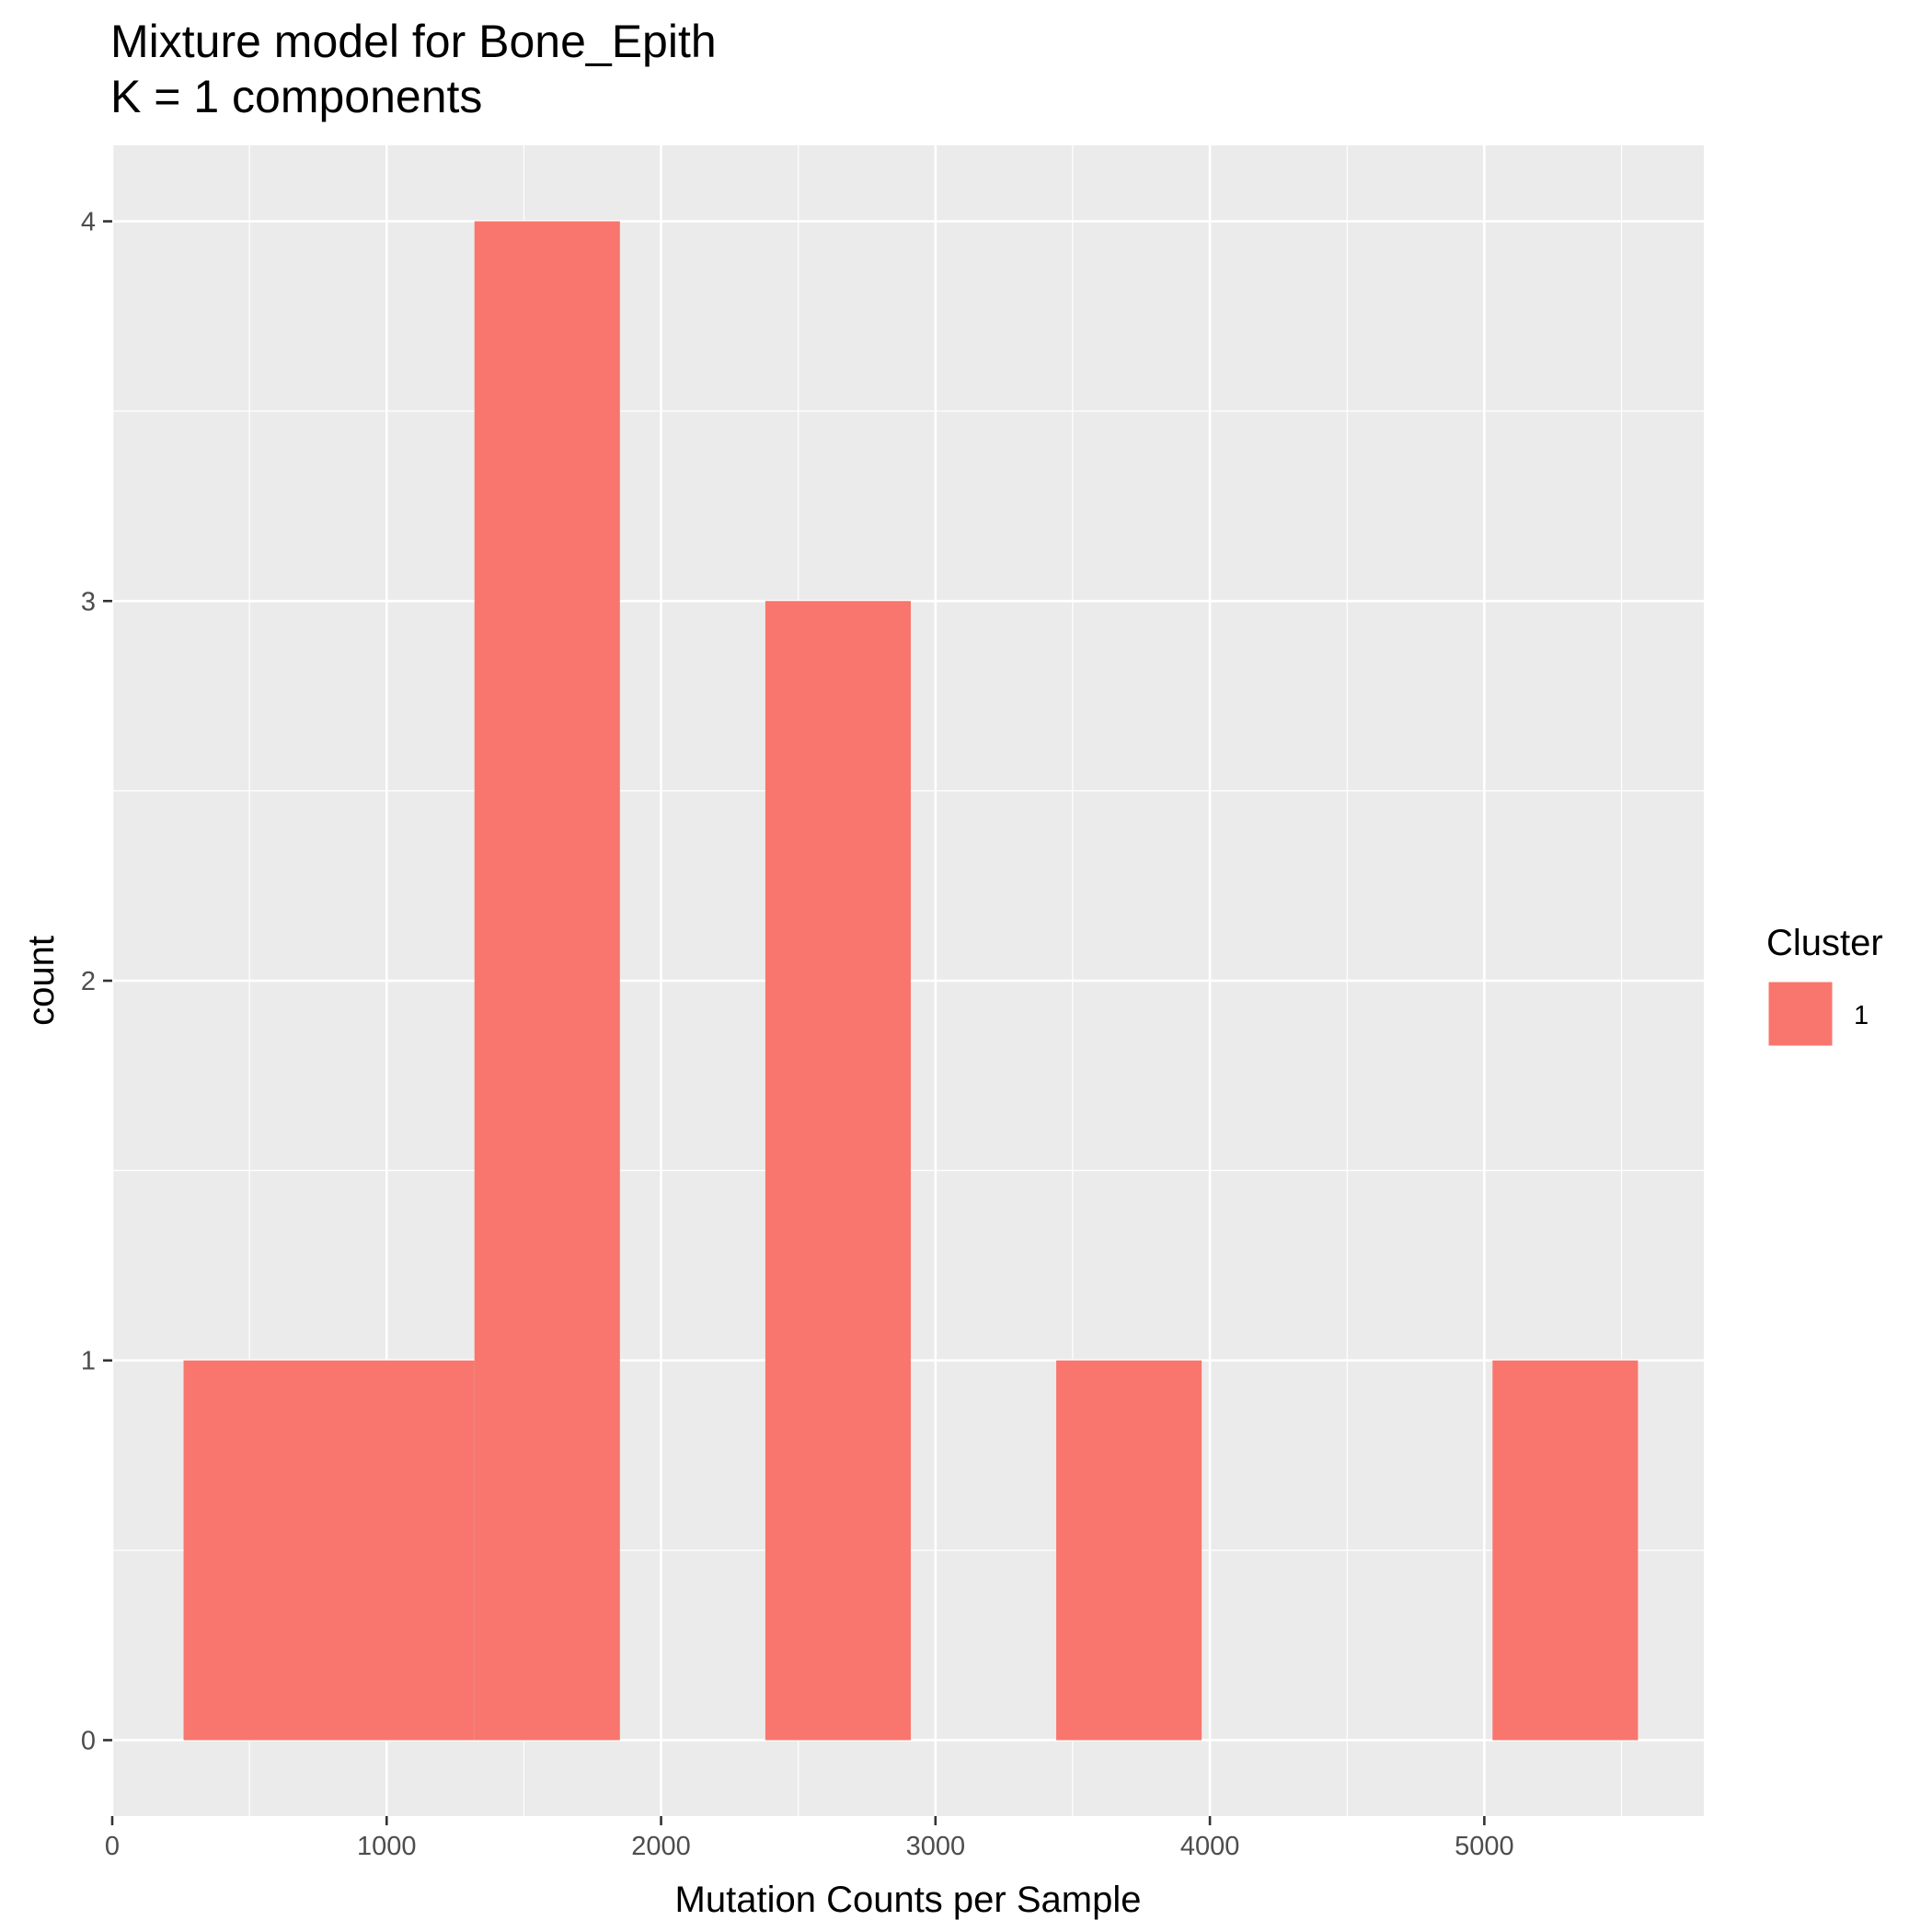  What do you see at coordinates (809, 1838) in the screenshot?
I see `x-axis: 0 1000 2000 3000 4000 5000` at bounding box center [809, 1838].